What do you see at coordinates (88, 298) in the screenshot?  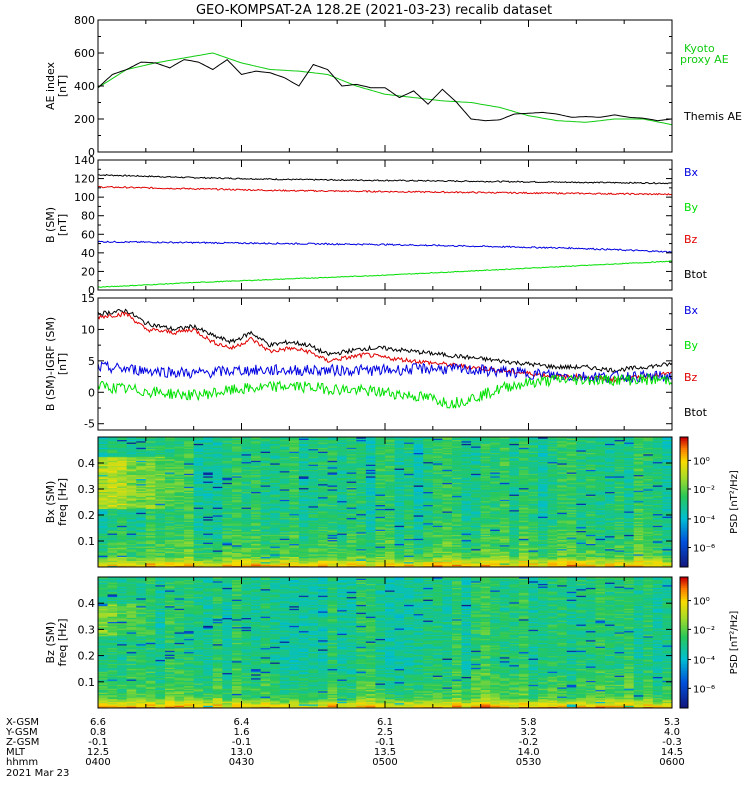 I see `y-tick-label: 15` at bounding box center [88, 298].